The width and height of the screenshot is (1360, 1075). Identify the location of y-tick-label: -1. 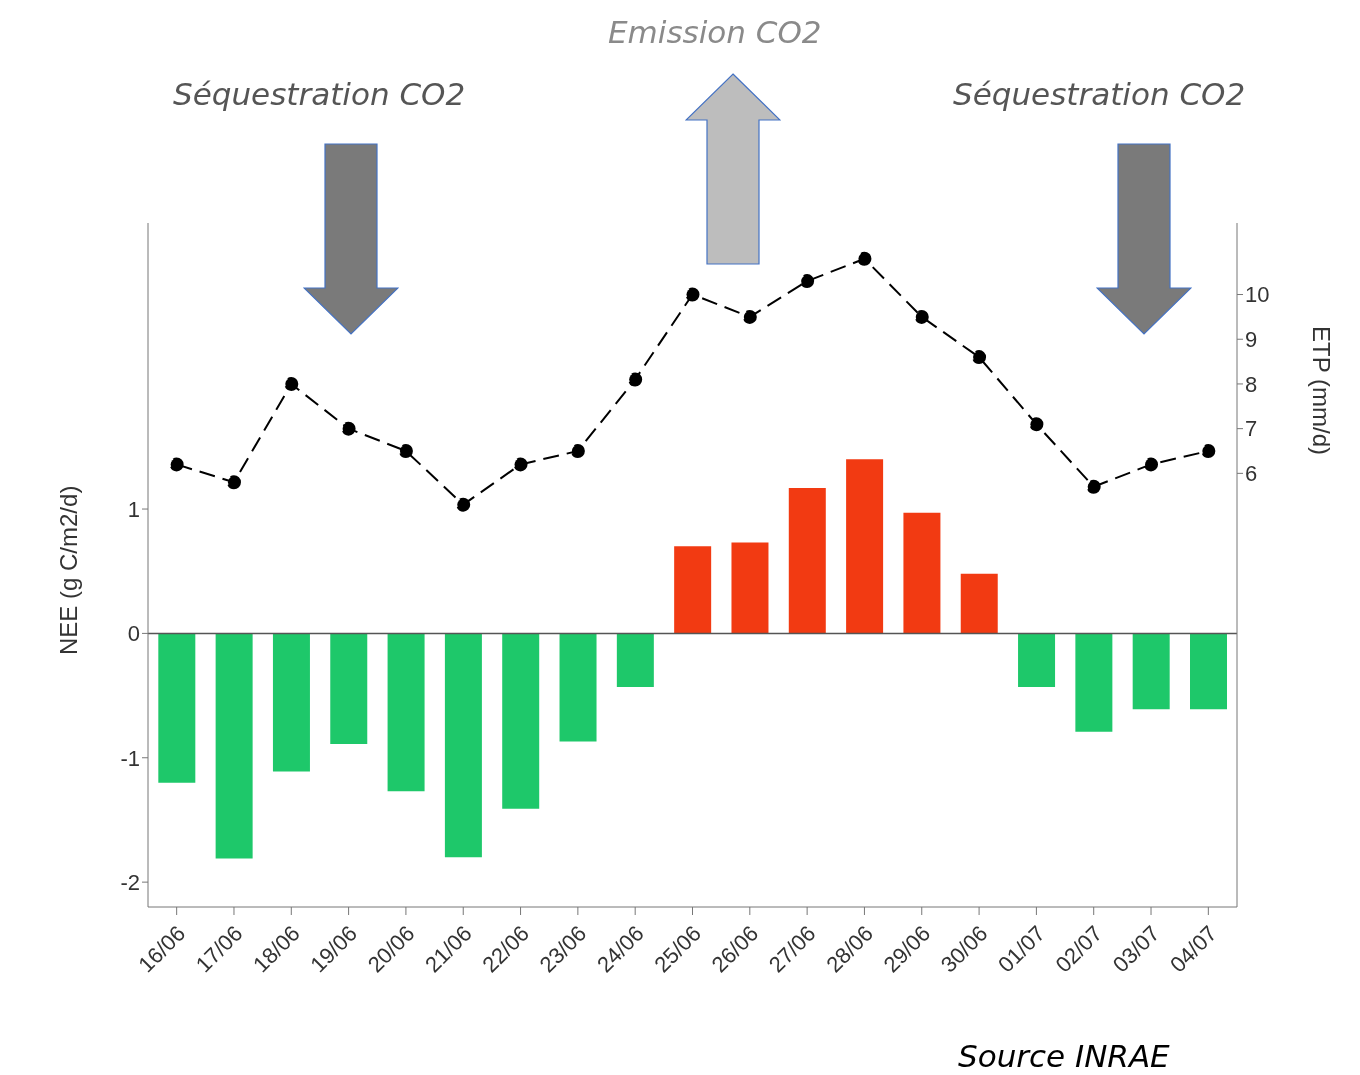
(130, 758).